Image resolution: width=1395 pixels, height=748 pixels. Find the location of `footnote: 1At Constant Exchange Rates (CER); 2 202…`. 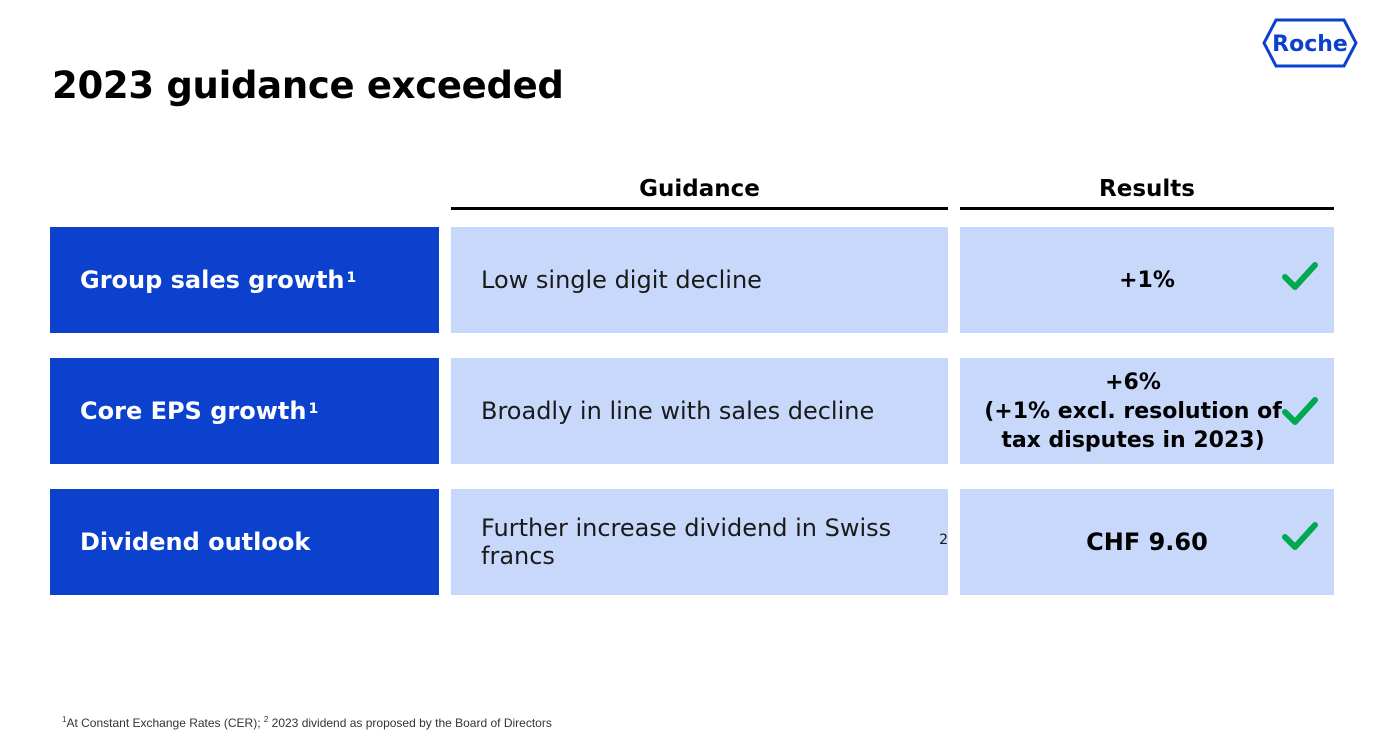

footnote: 1At Constant Exchange Rates (CER); 2 202… is located at coordinates (307, 722).